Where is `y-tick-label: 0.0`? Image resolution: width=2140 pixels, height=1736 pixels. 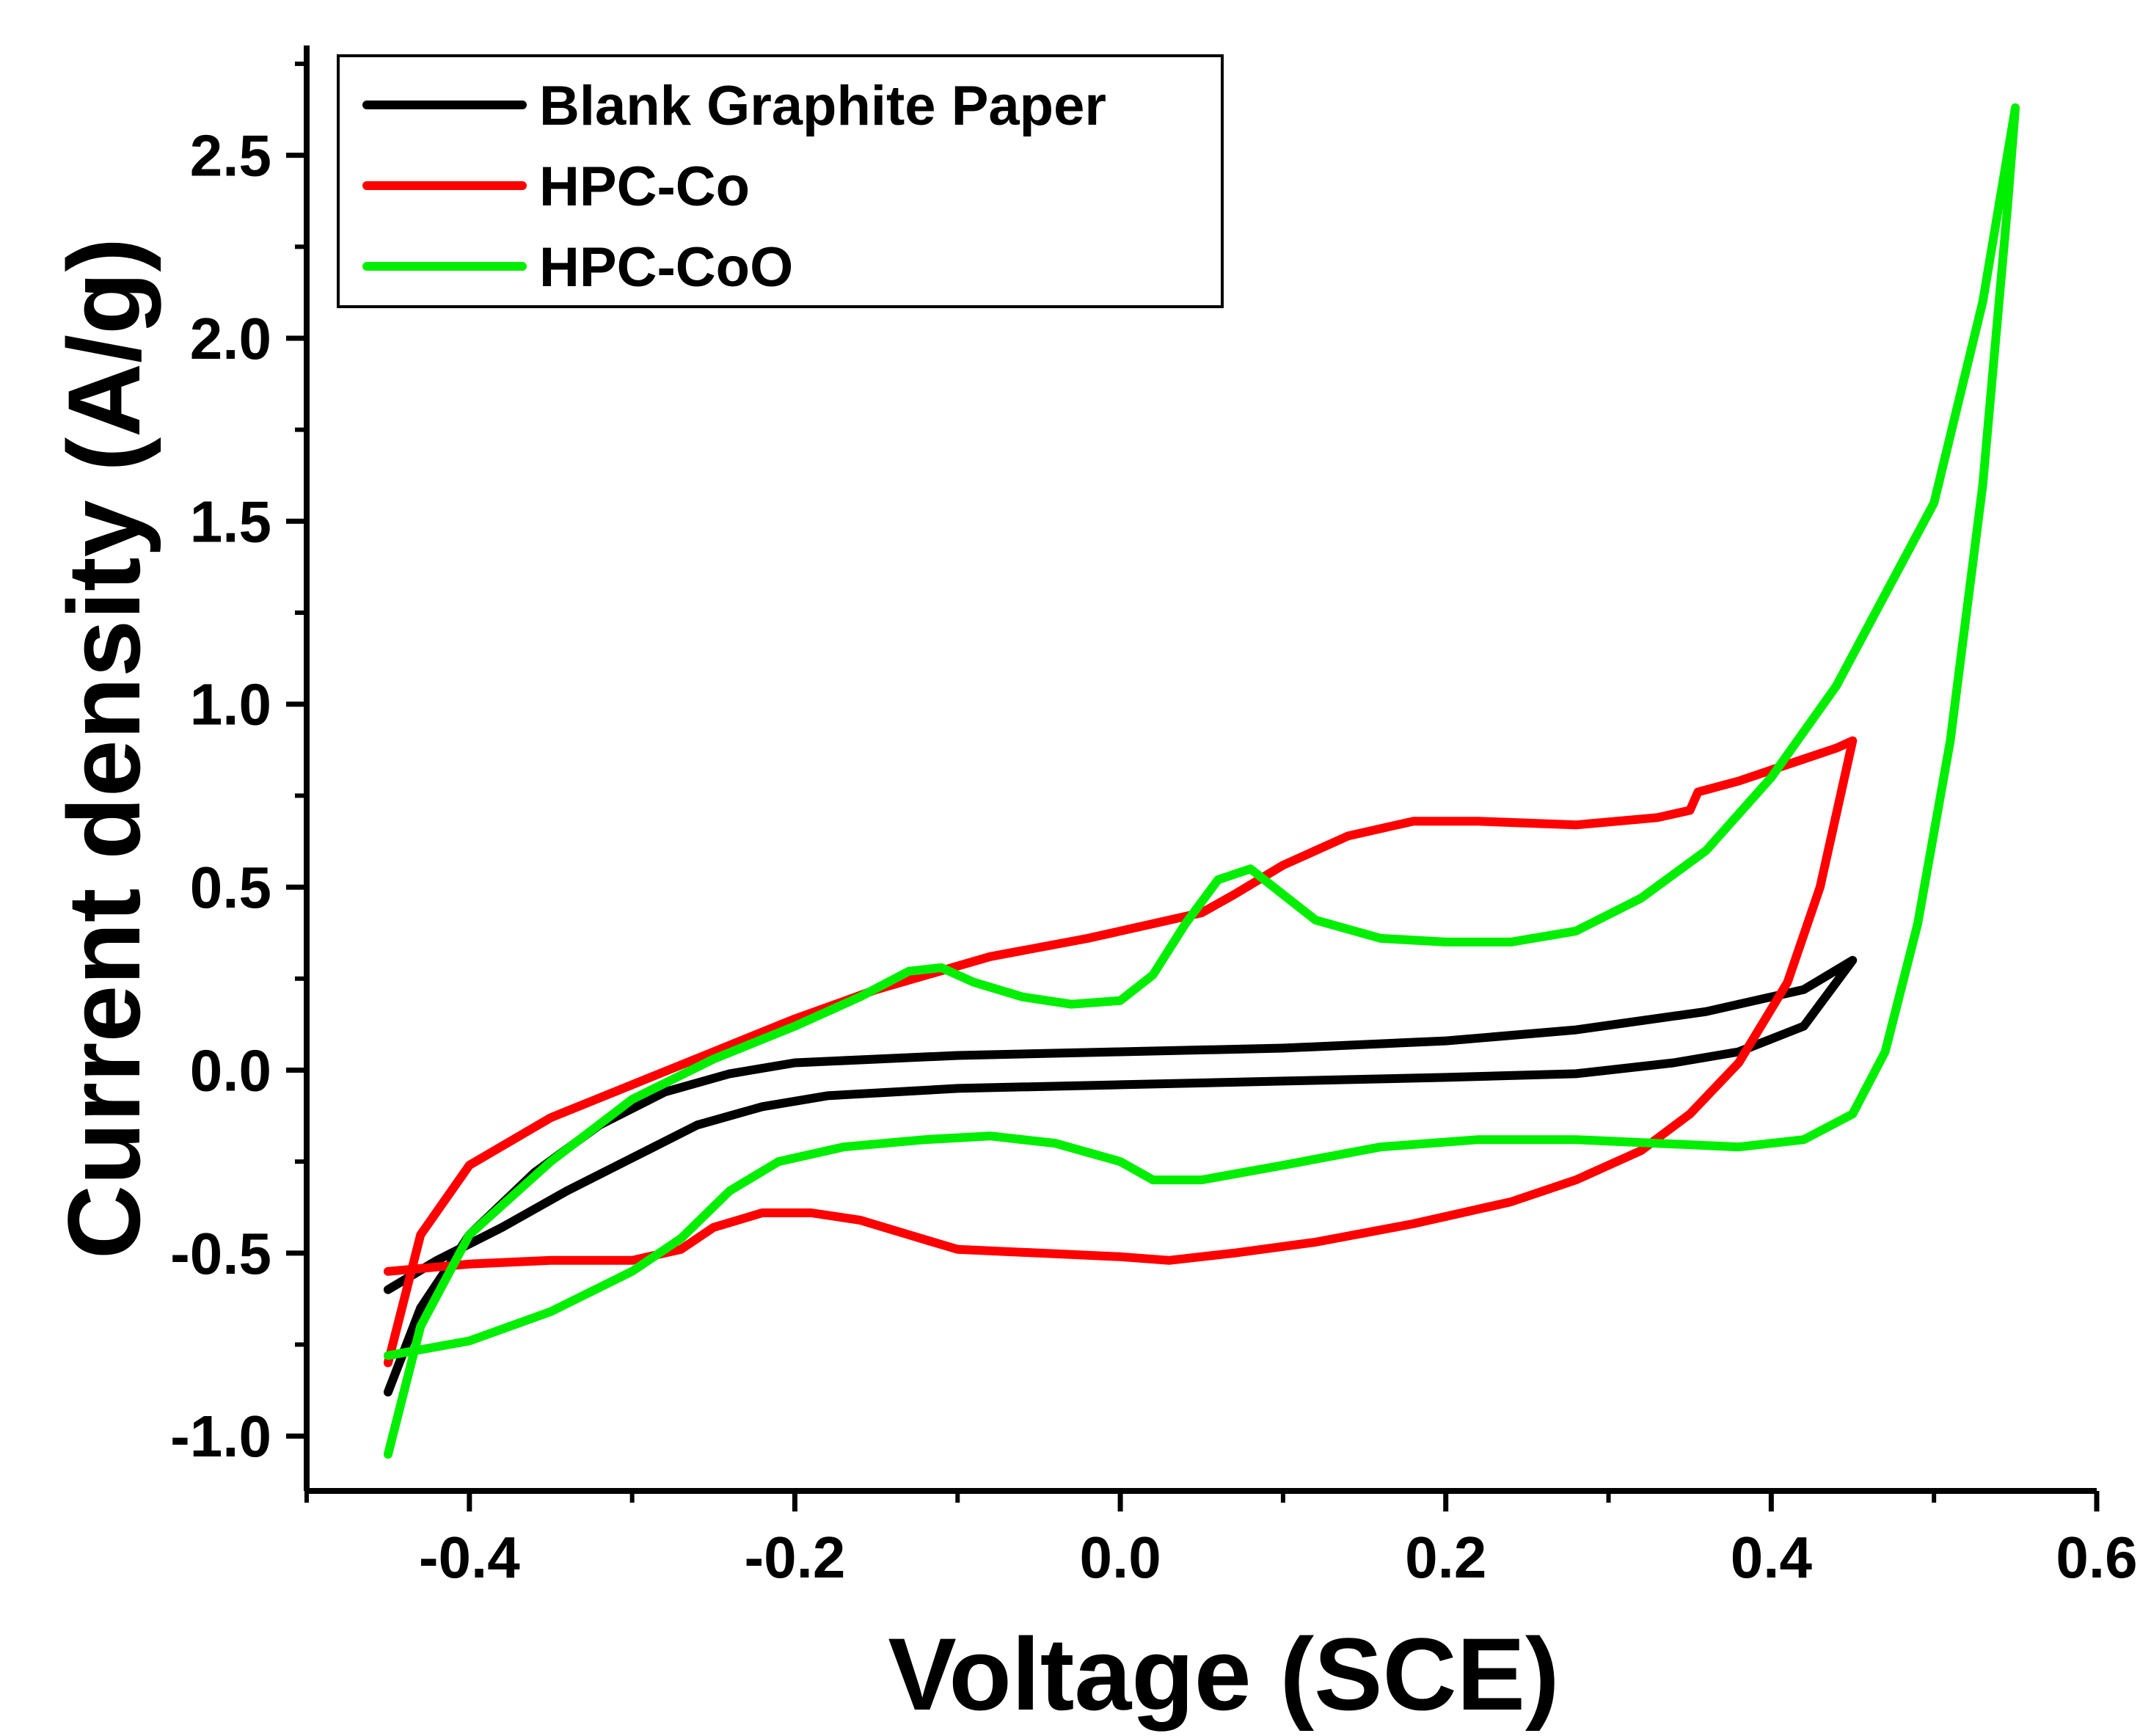 y-tick-label: 0.0 is located at coordinates (230, 1070).